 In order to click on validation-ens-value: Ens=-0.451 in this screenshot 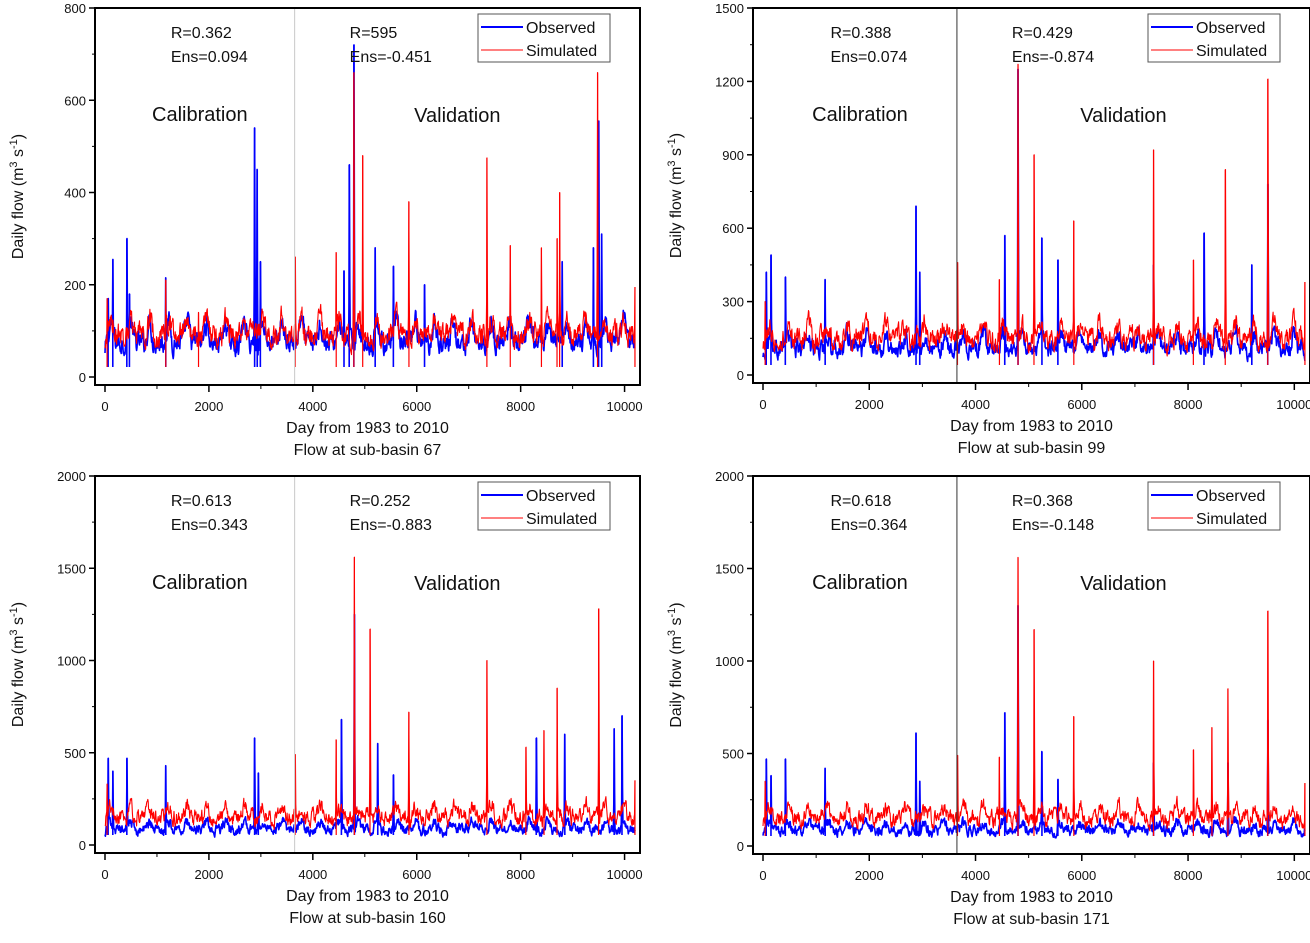, I will do `click(391, 57)`.